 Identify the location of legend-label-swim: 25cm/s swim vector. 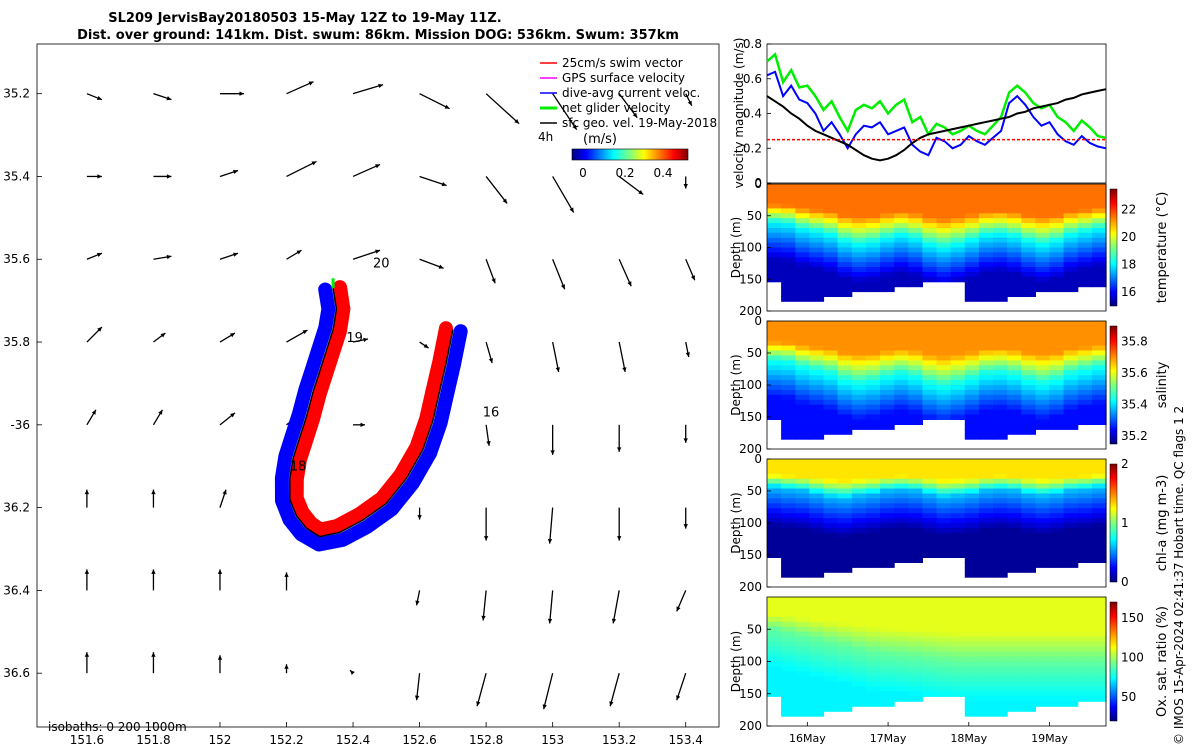
(622, 63).